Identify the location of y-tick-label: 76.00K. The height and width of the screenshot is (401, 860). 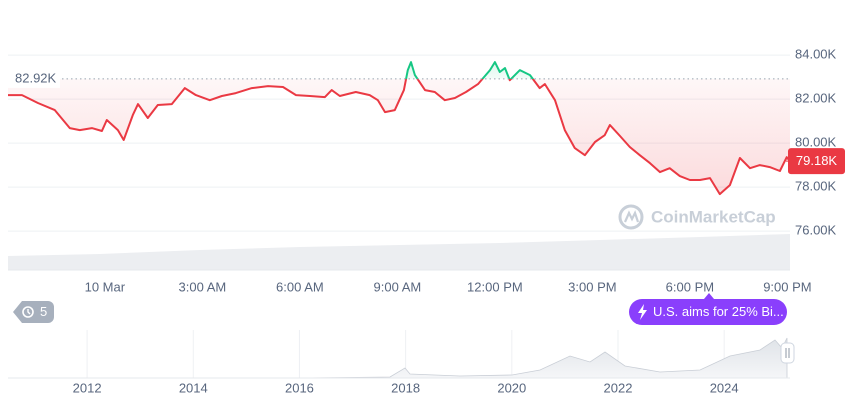
(816, 230).